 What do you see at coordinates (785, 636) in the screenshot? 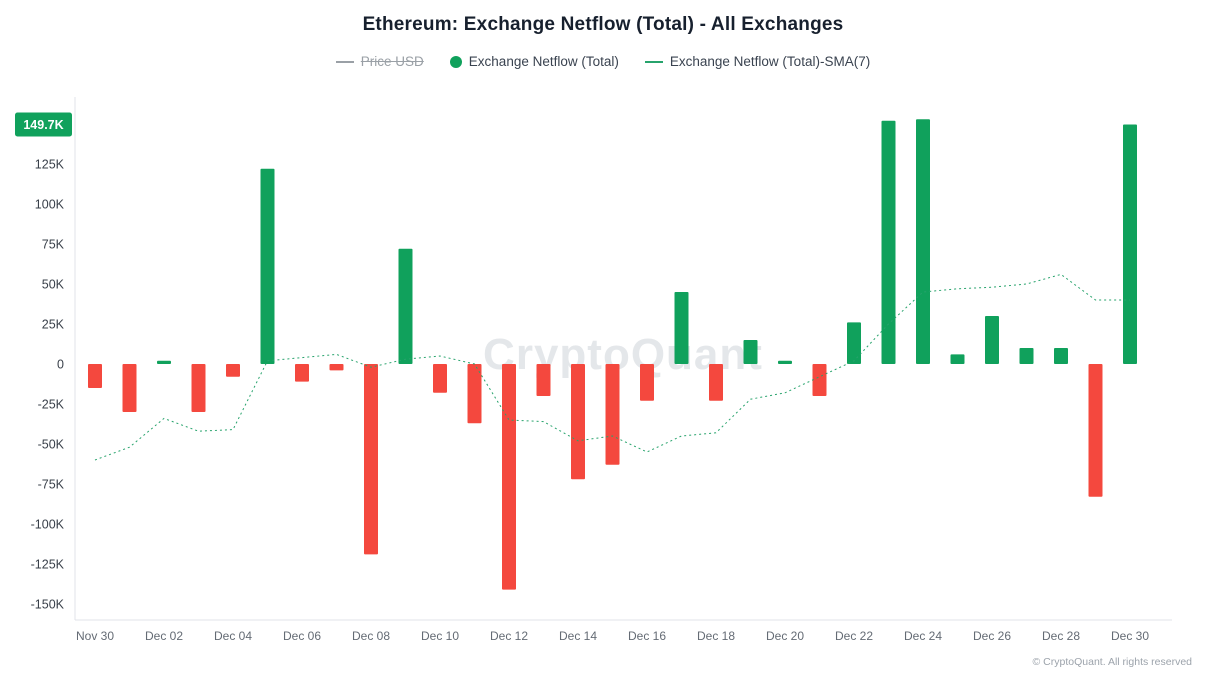
I see `x-tick-label: Dec 20` at bounding box center [785, 636].